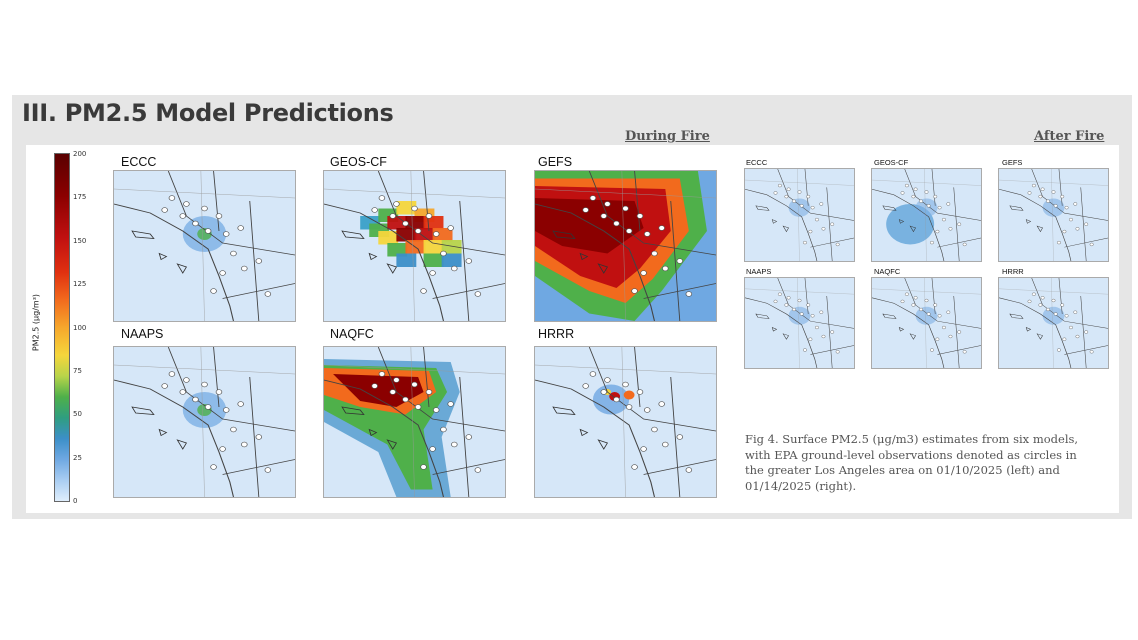 Image resolution: width=1138 pixels, height=640 pixels. Describe the element at coordinates (759, 271) in the screenshot. I see `small-label-naaps: NAAPS` at that location.